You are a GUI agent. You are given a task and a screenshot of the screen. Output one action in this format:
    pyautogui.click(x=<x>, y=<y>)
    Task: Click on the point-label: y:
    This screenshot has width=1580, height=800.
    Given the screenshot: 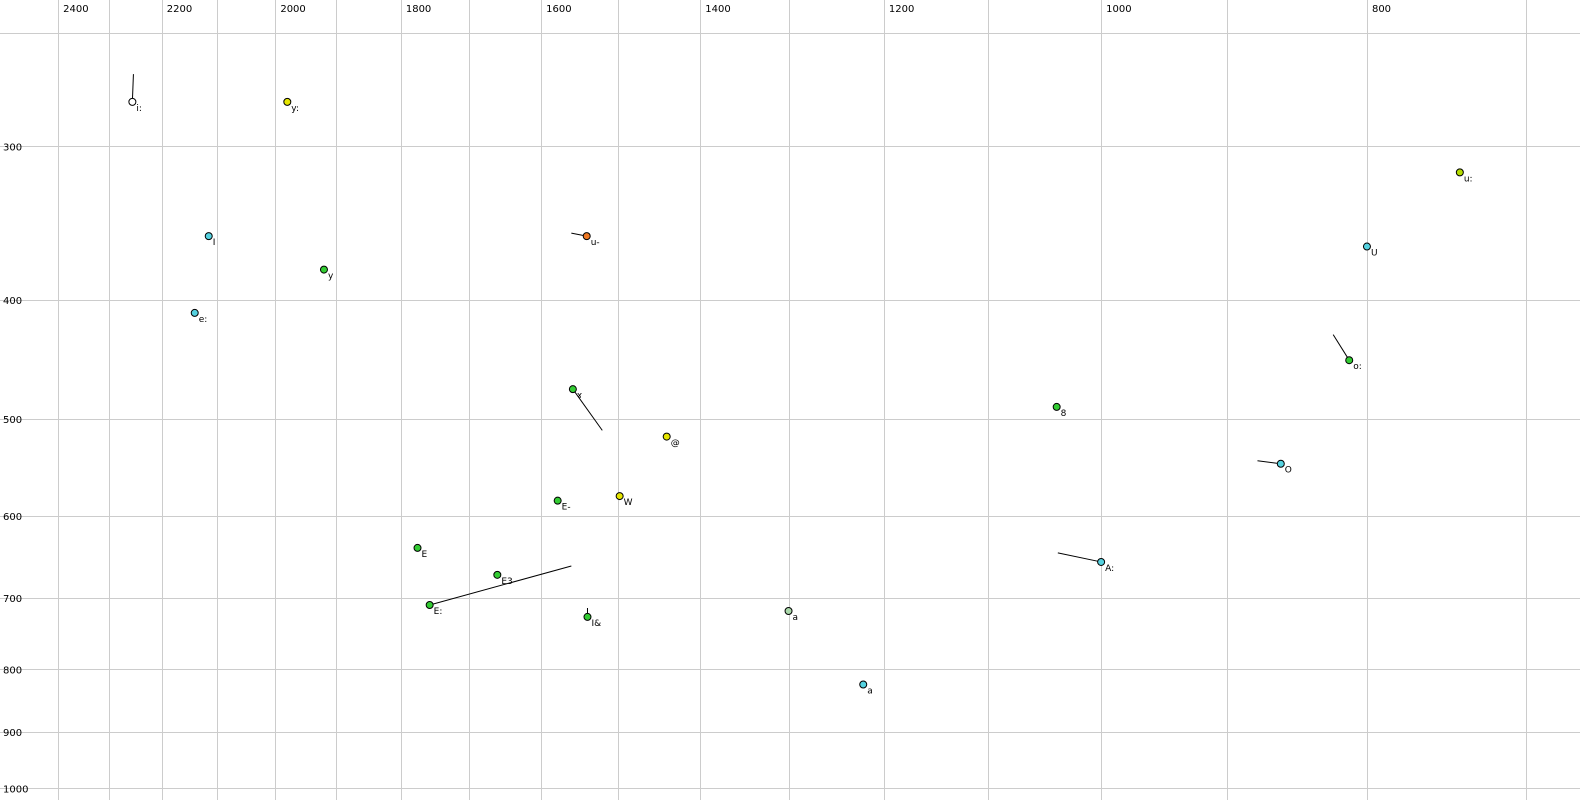 What is the action you would take?
    pyautogui.click(x=295, y=109)
    